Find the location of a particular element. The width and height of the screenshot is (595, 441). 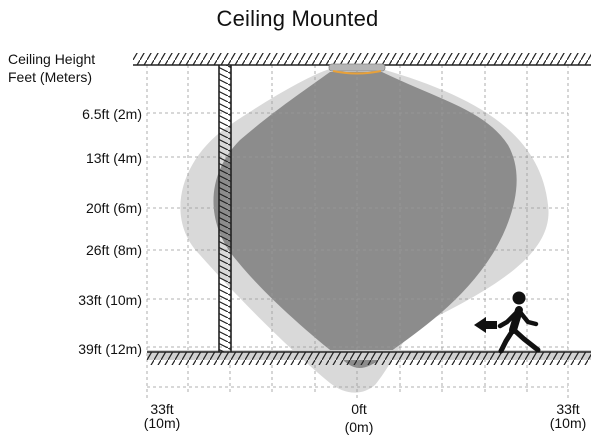

distance-label-right: 33ft (10m) is located at coordinates (568, 416).